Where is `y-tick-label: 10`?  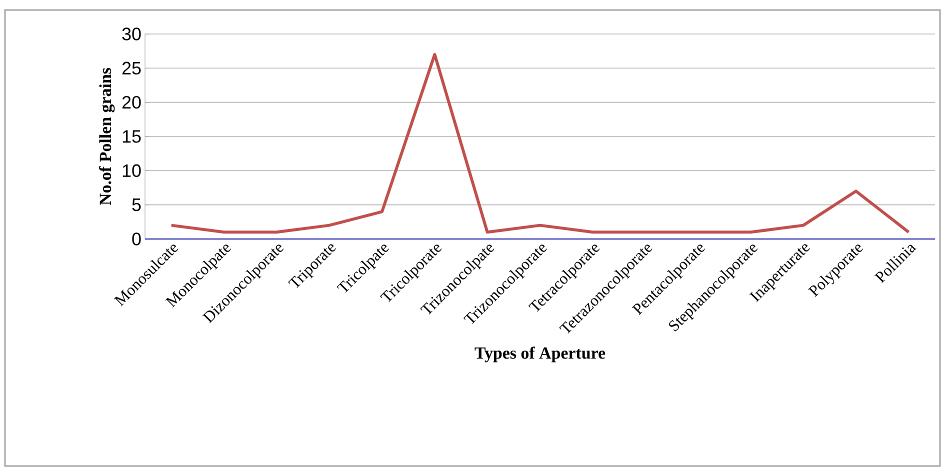 y-tick-label: 10 is located at coordinates (131, 170).